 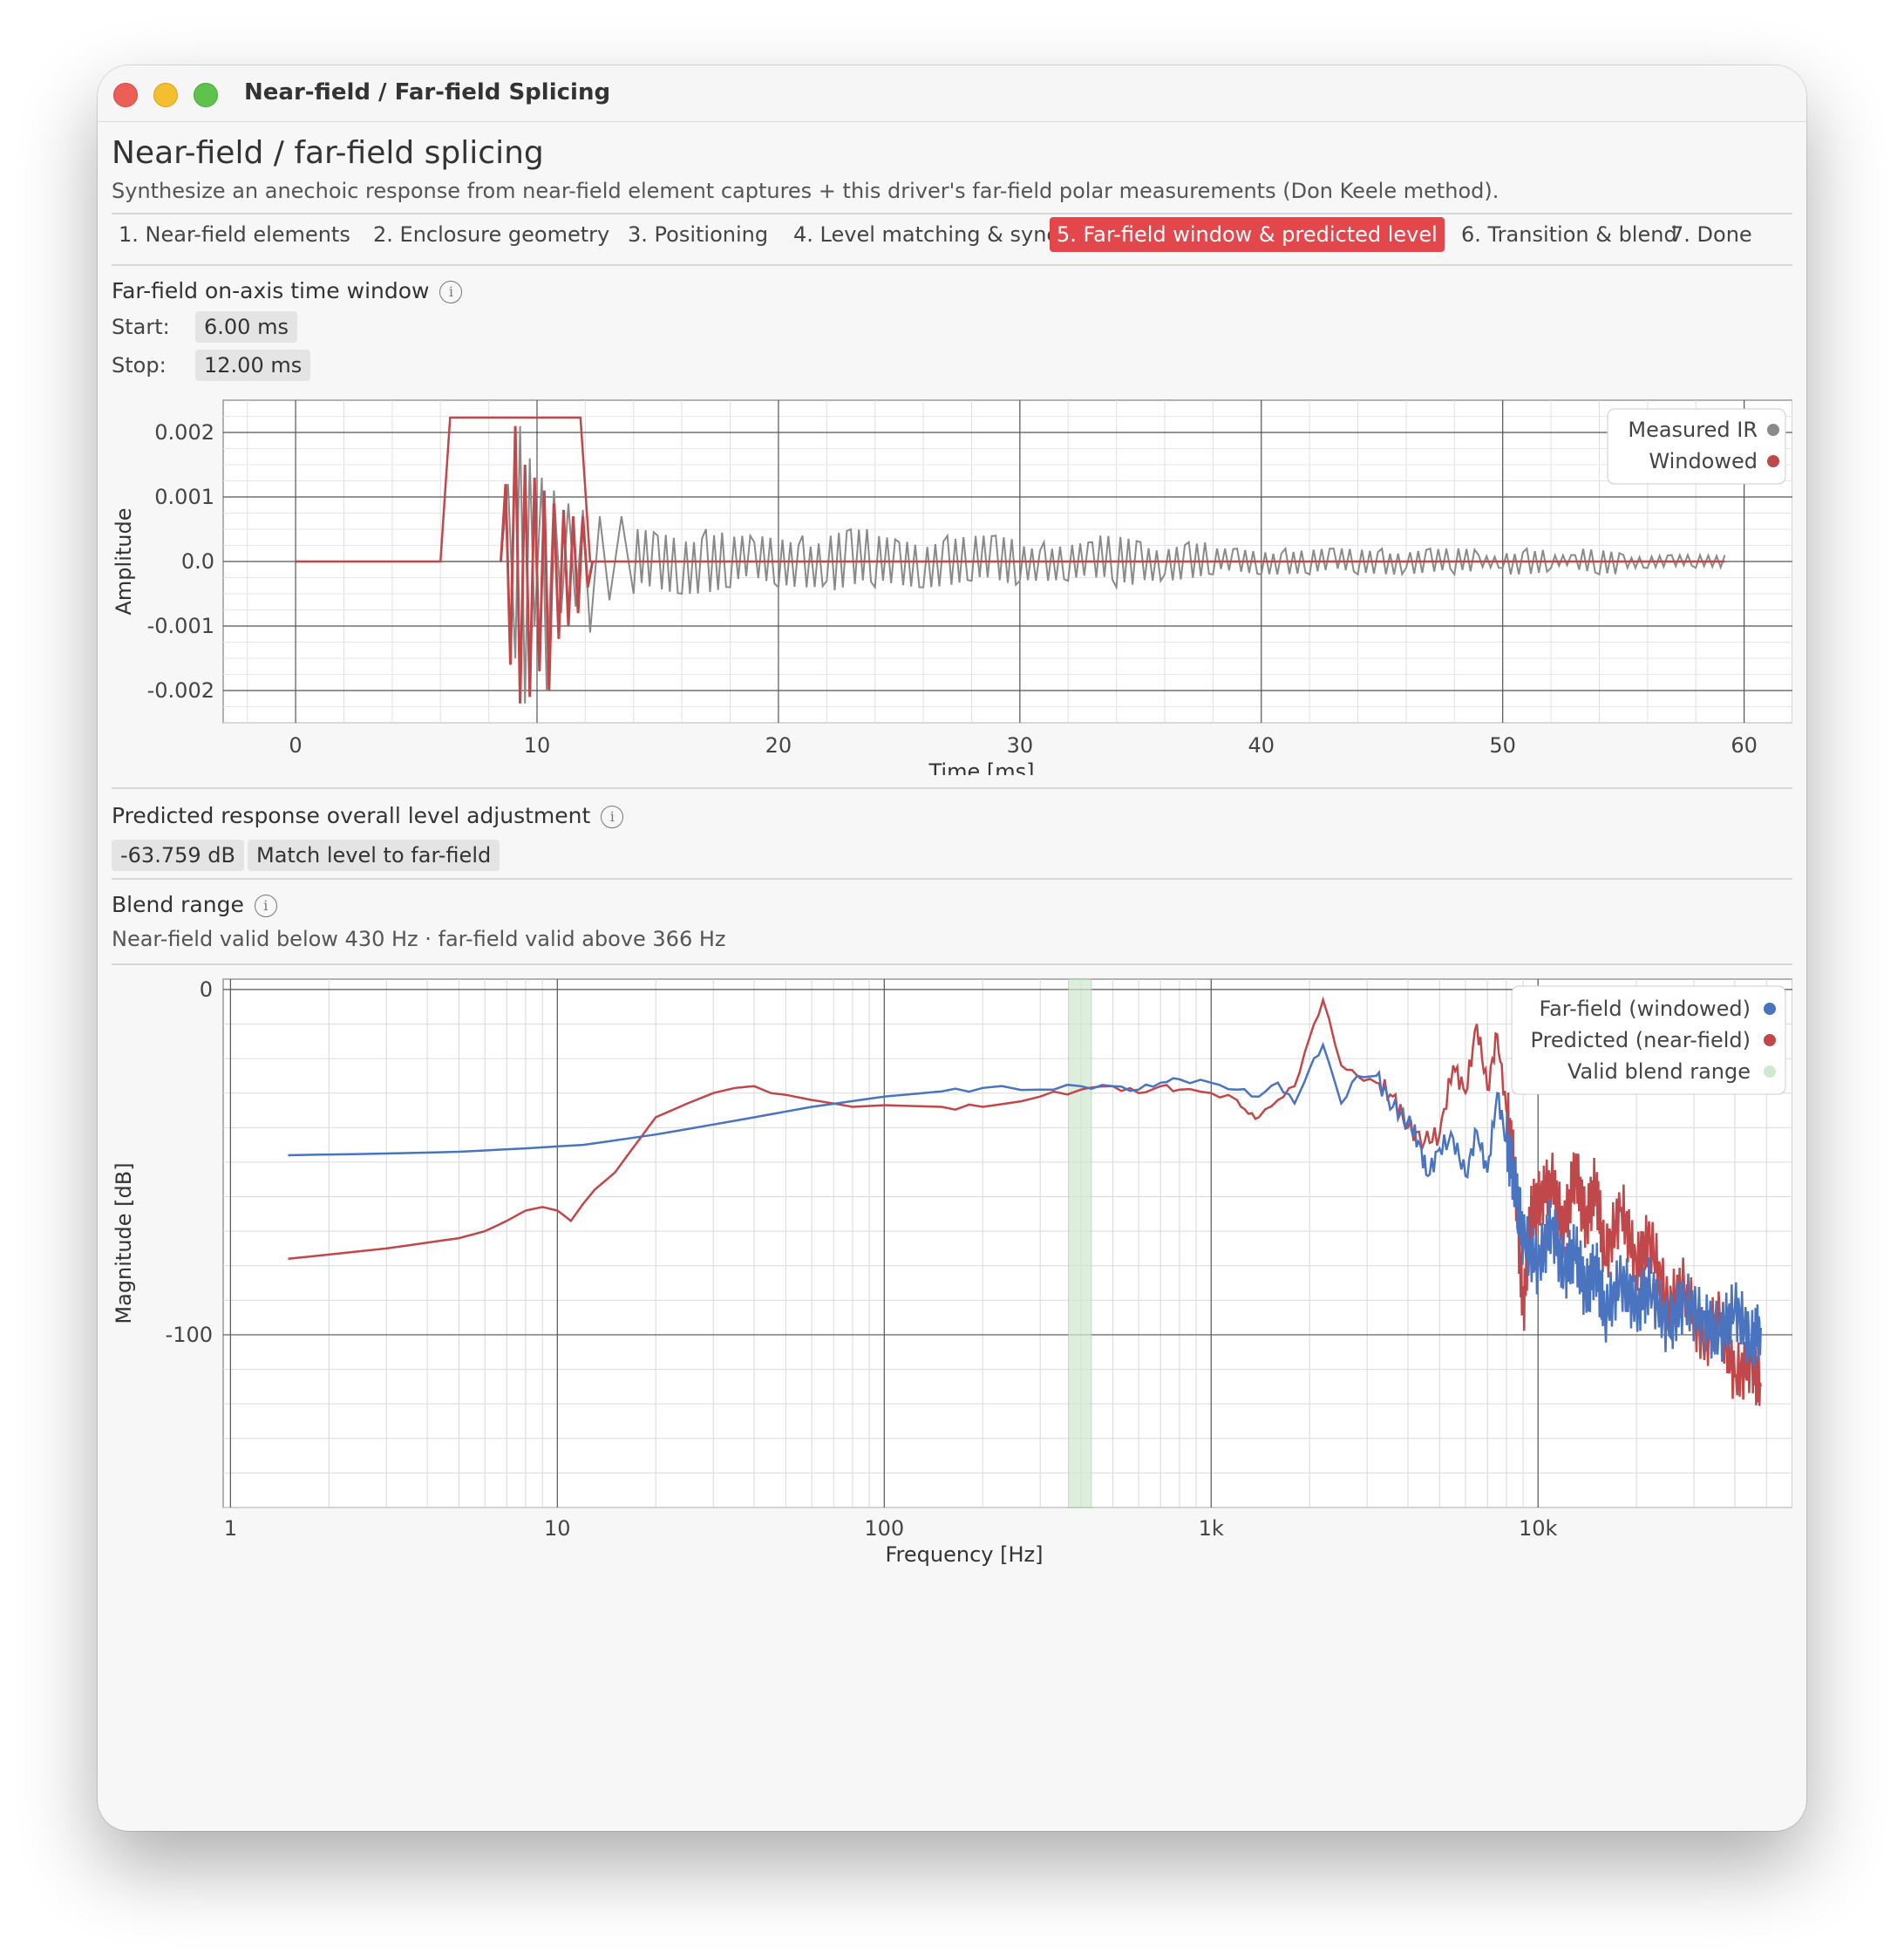 What do you see at coordinates (1247, 234) in the screenshot?
I see `tab-far-field-window: 5. Far-field window & predicted level` at bounding box center [1247, 234].